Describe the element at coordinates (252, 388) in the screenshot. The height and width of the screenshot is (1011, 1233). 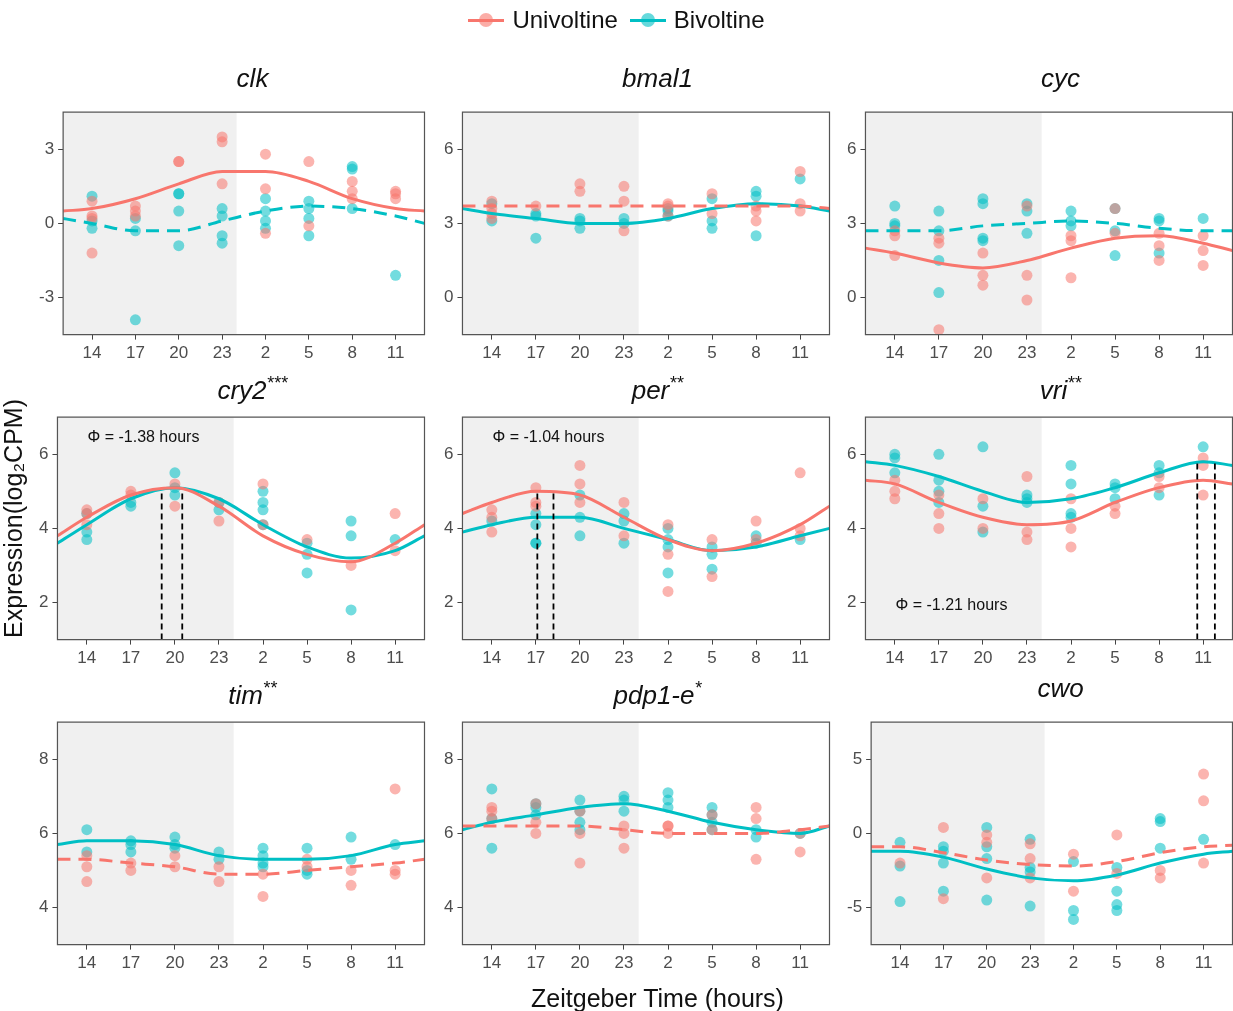
I see `chart-title: cry2$^{***}$` at that location.